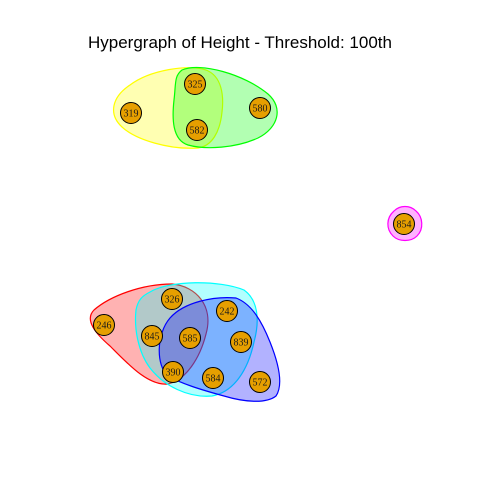 The width and height of the screenshot is (480, 480). What do you see at coordinates (240, 42) in the screenshot?
I see `chart-title: Hypergraph of Height - Threshold: 100th` at bounding box center [240, 42].